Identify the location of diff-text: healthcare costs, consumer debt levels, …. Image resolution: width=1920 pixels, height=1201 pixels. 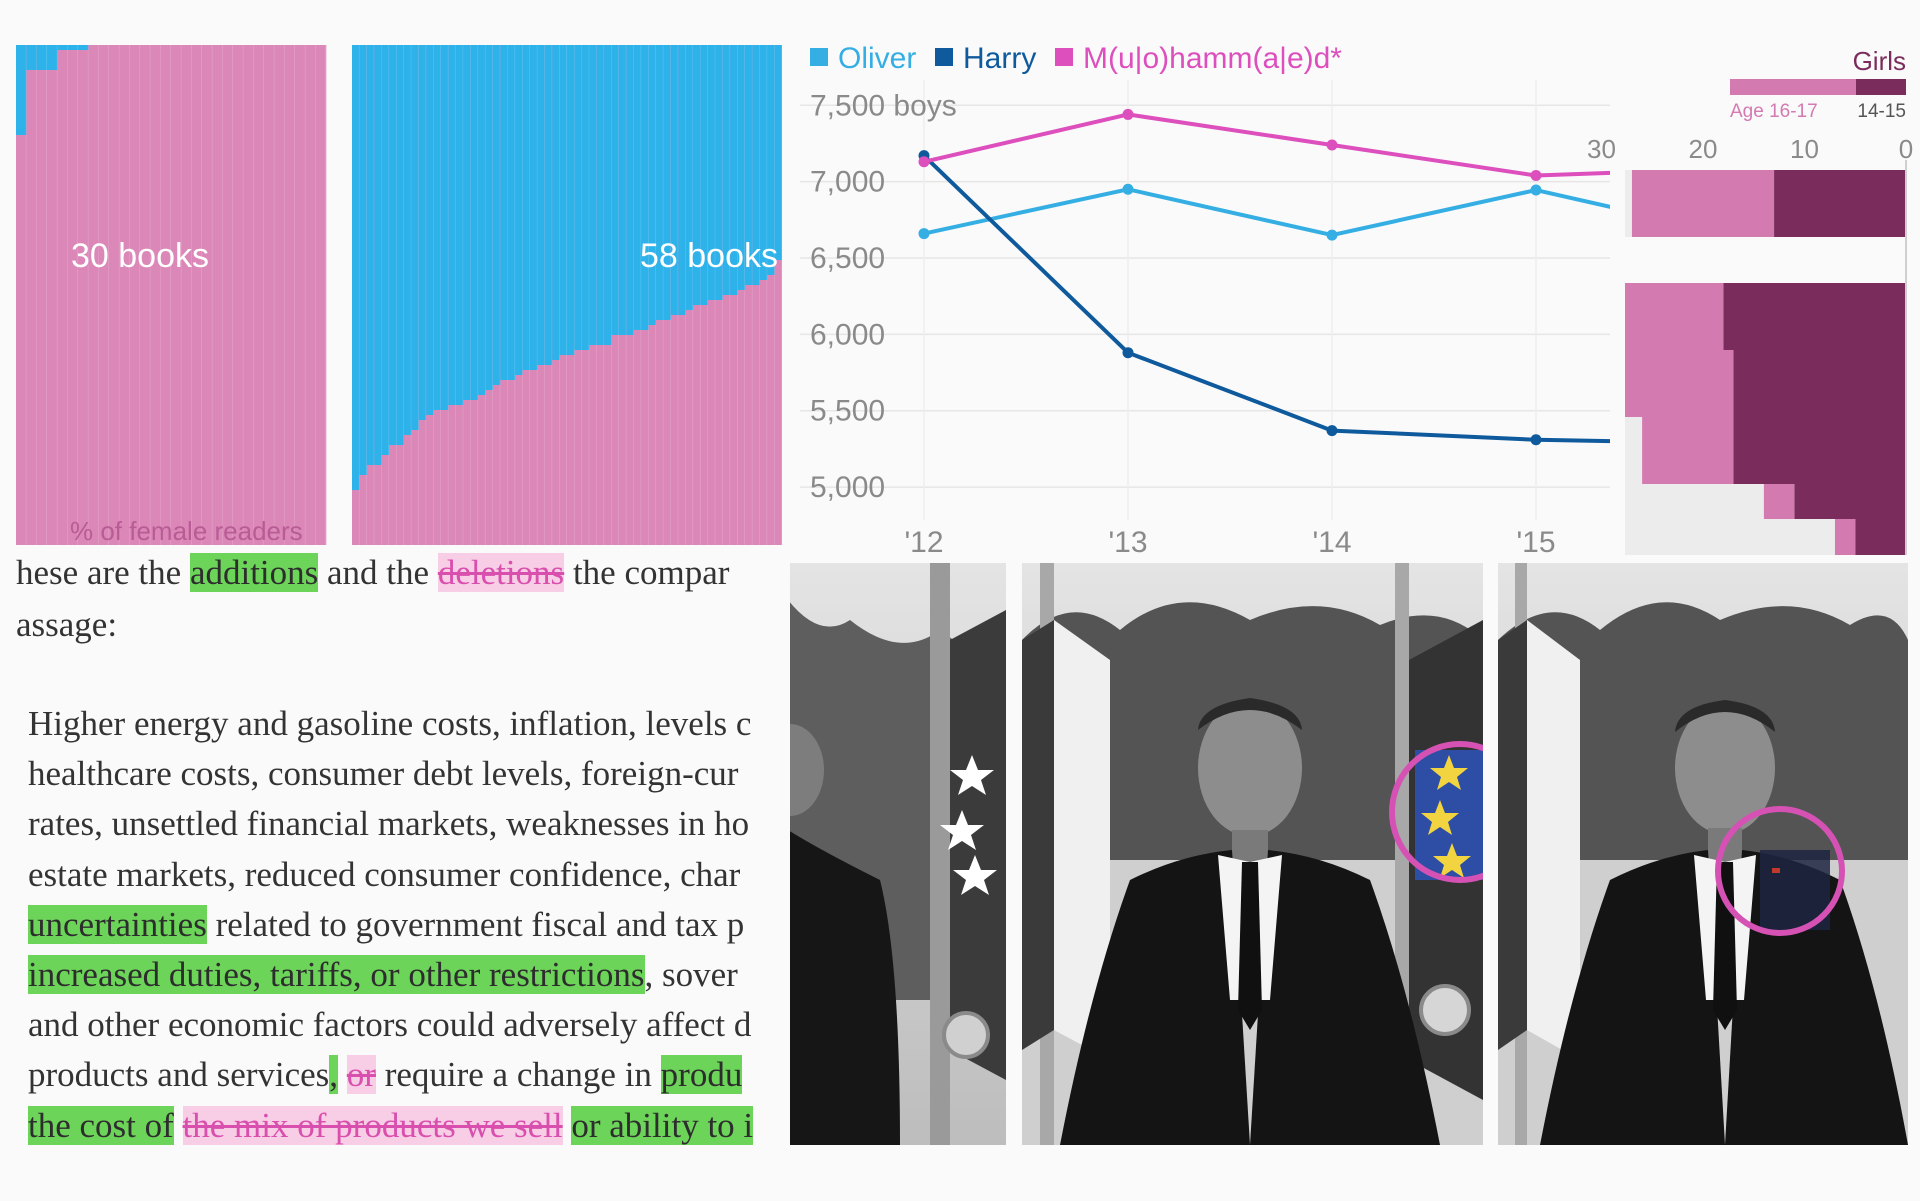
(383, 774).